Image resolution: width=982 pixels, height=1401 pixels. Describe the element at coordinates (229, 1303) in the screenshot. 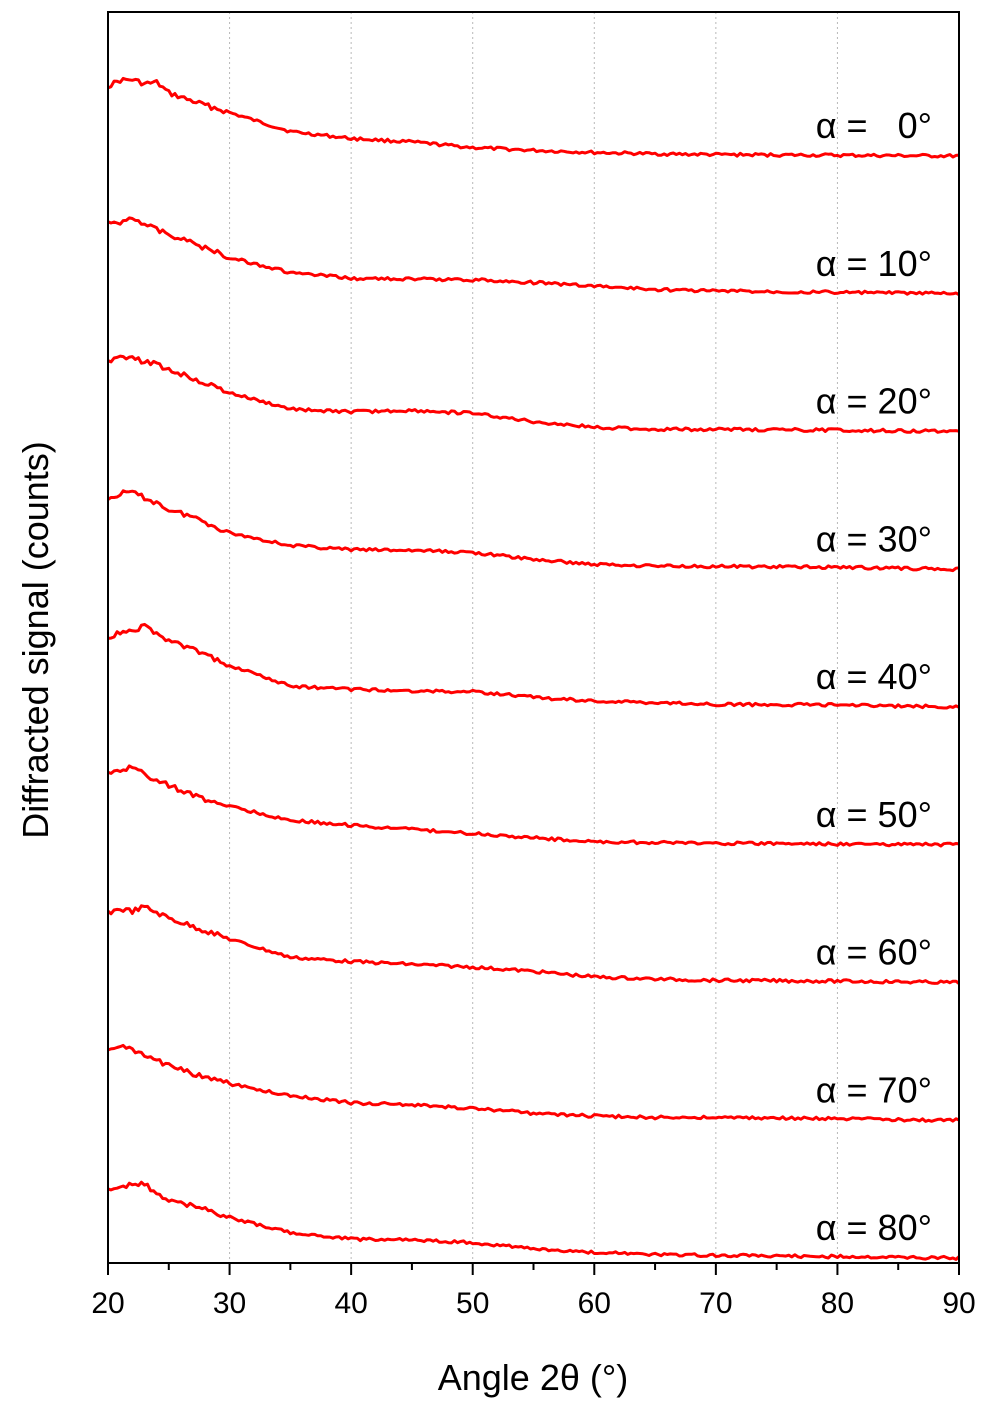

I see `x-tick-label: 30` at that location.